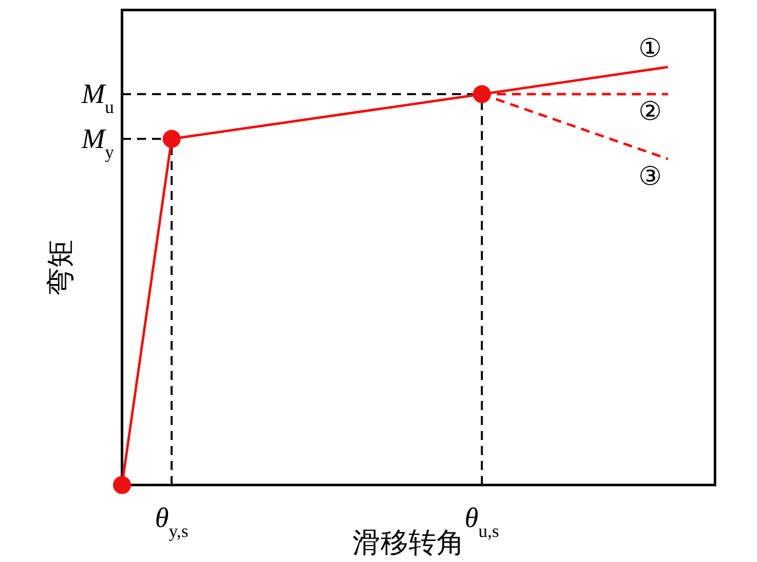  I want to click on x-axis-title: 滑移转角, so click(408, 543).